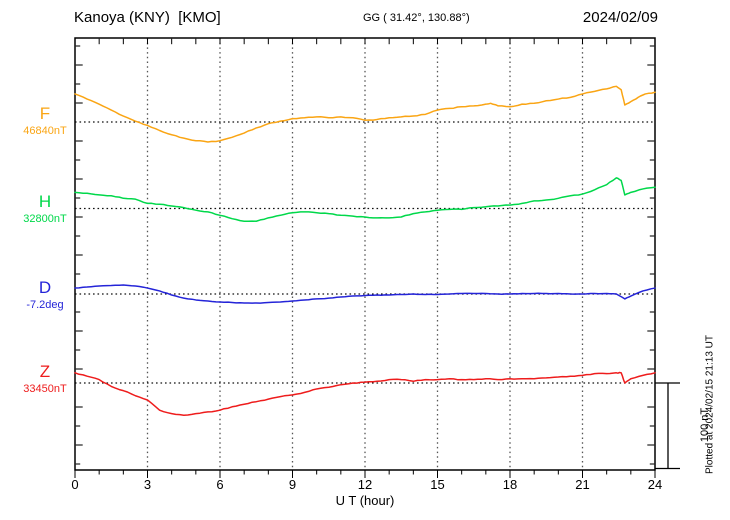  I want to click on channel-h: H 32800nT, so click(45, 209).